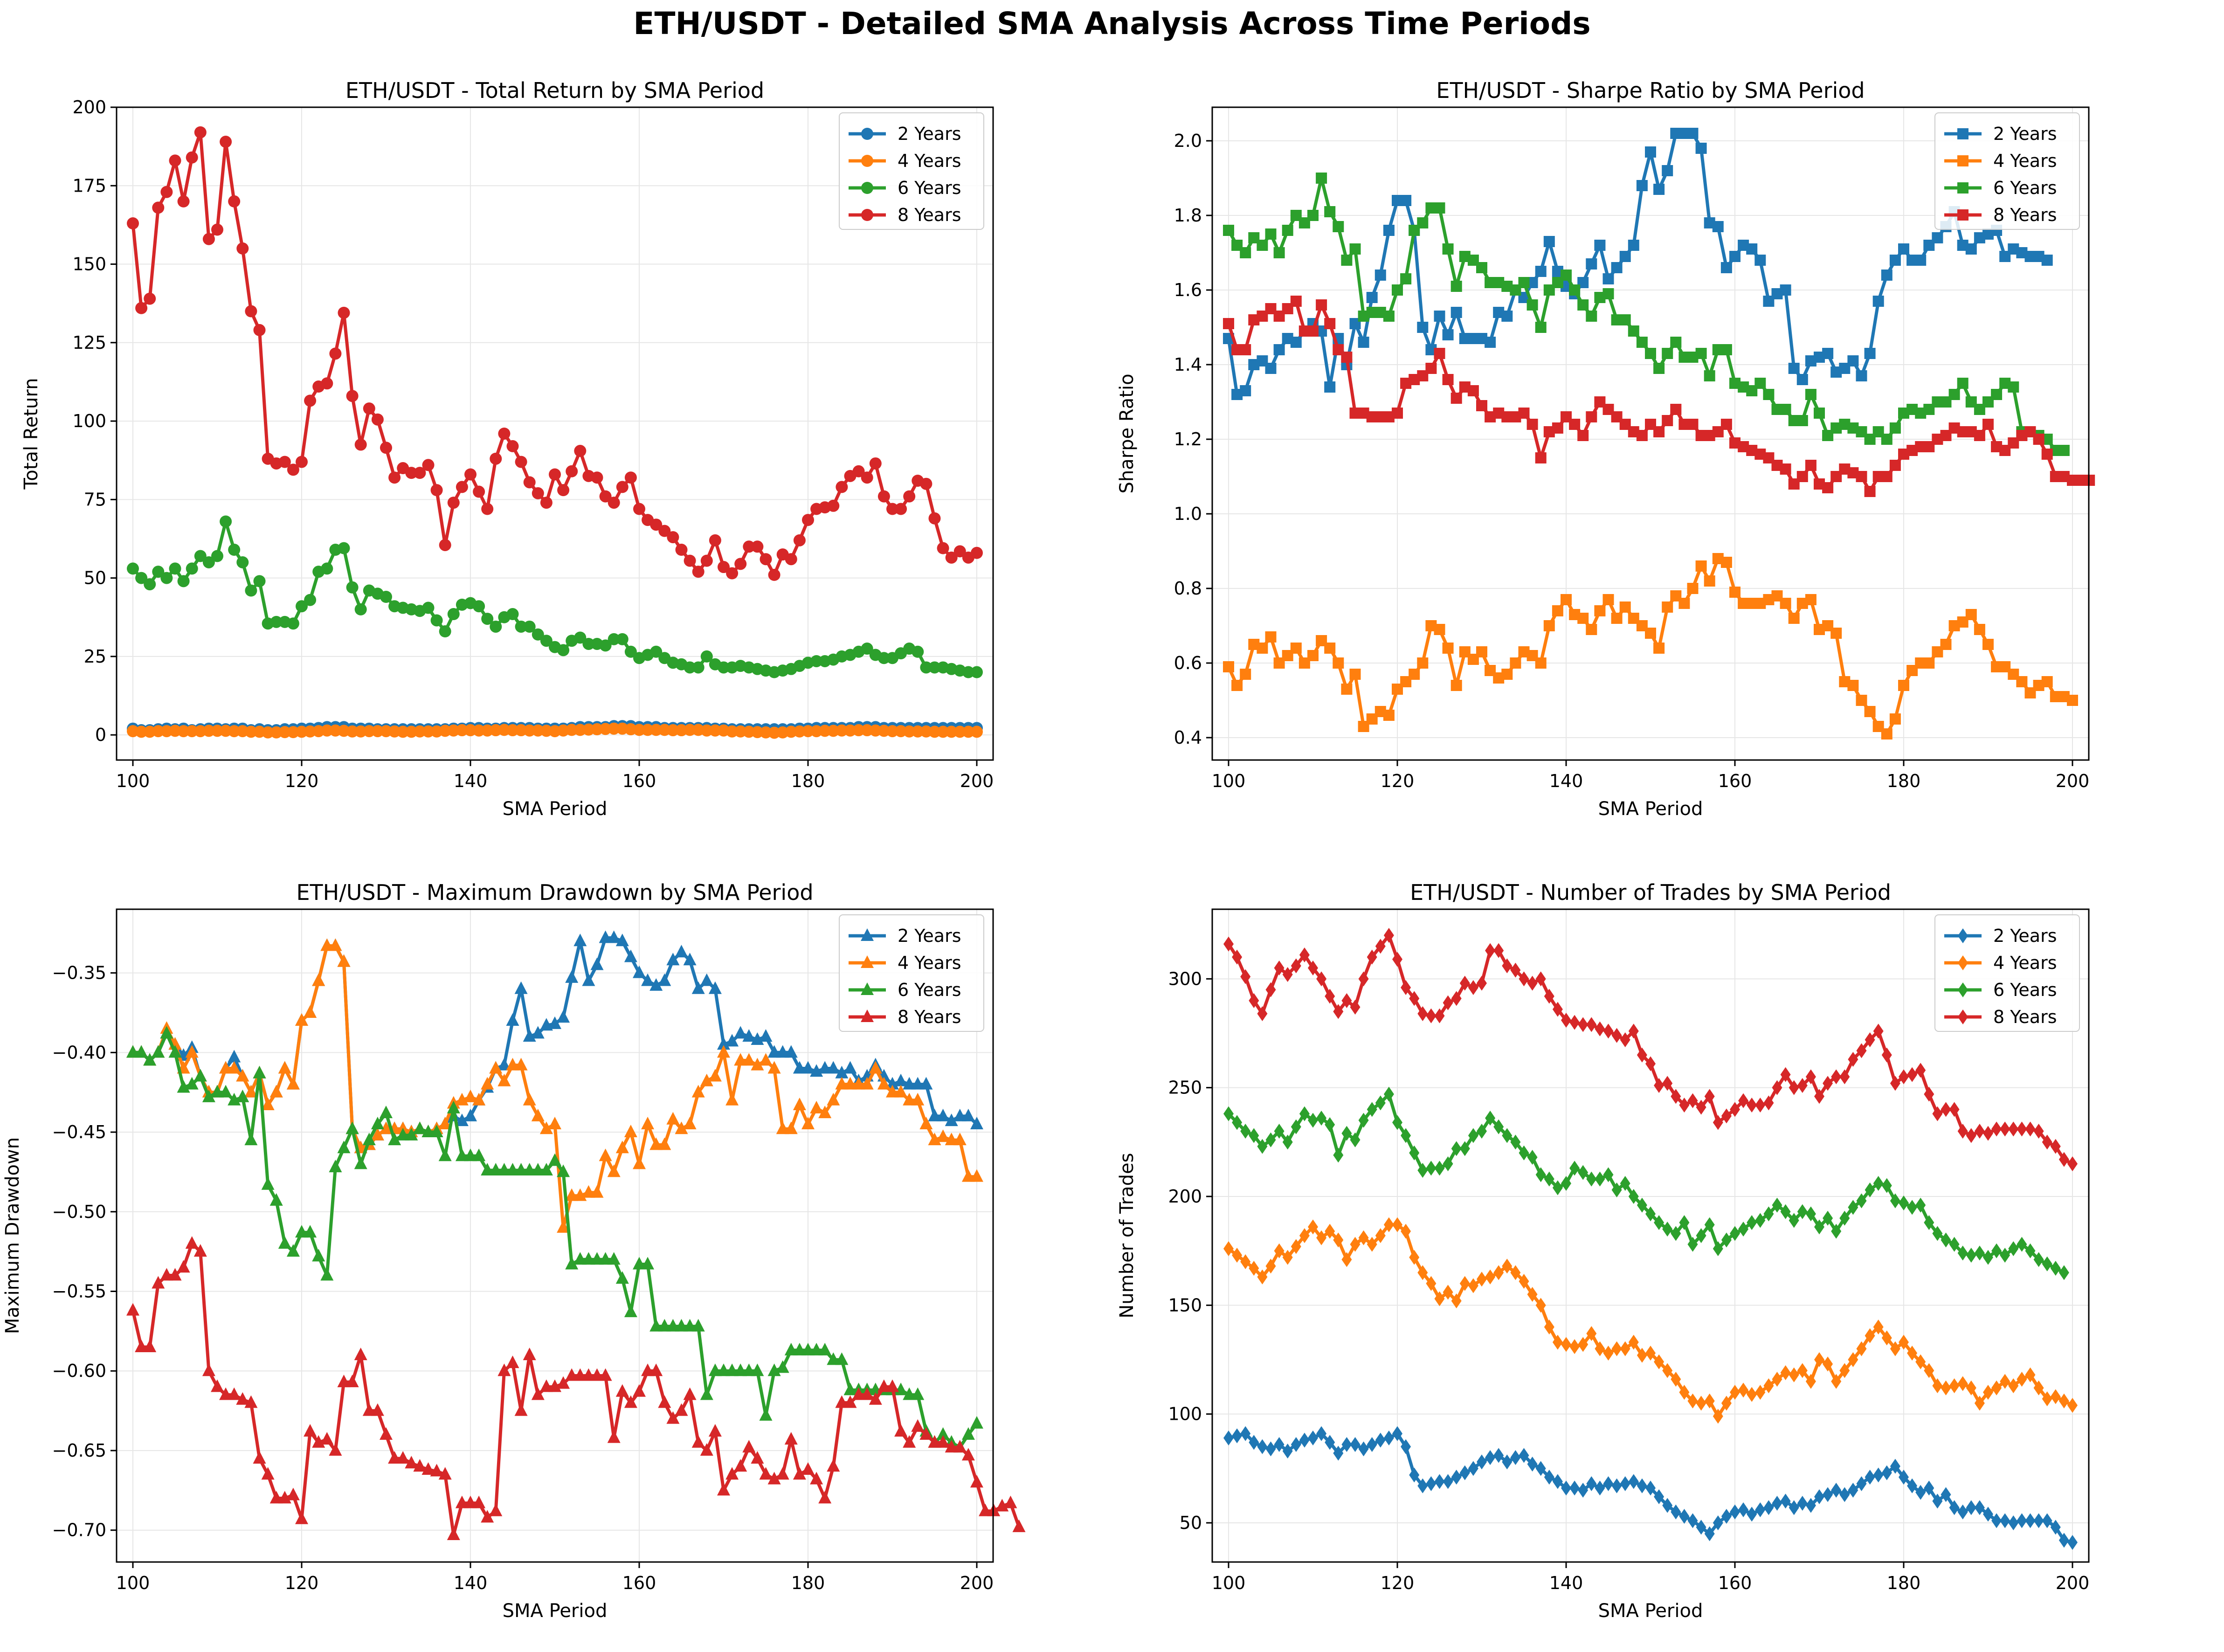 Image resolution: width=2224 pixels, height=1652 pixels. What do you see at coordinates (79, 1450) in the screenshot?
I see `y-tick-label: −0.65` at bounding box center [79, 1450].